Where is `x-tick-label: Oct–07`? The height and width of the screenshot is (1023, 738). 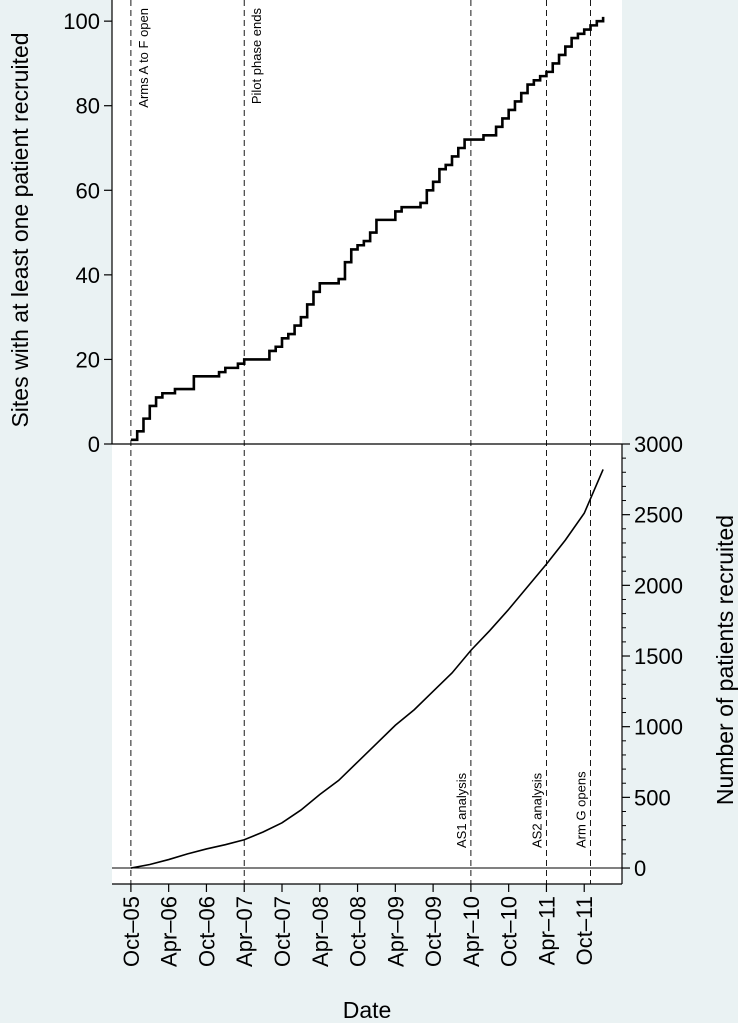 x-tick-label: Oct–07 is located at coordinates (282, 931).